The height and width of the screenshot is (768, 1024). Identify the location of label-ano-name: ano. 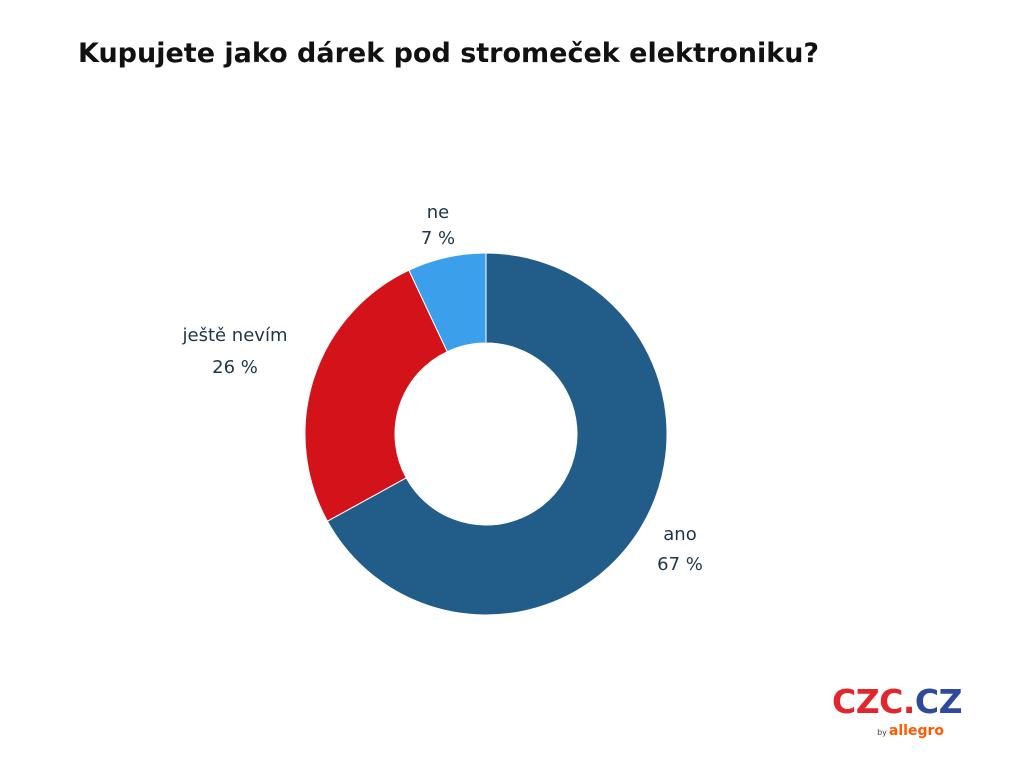
(679, 534).